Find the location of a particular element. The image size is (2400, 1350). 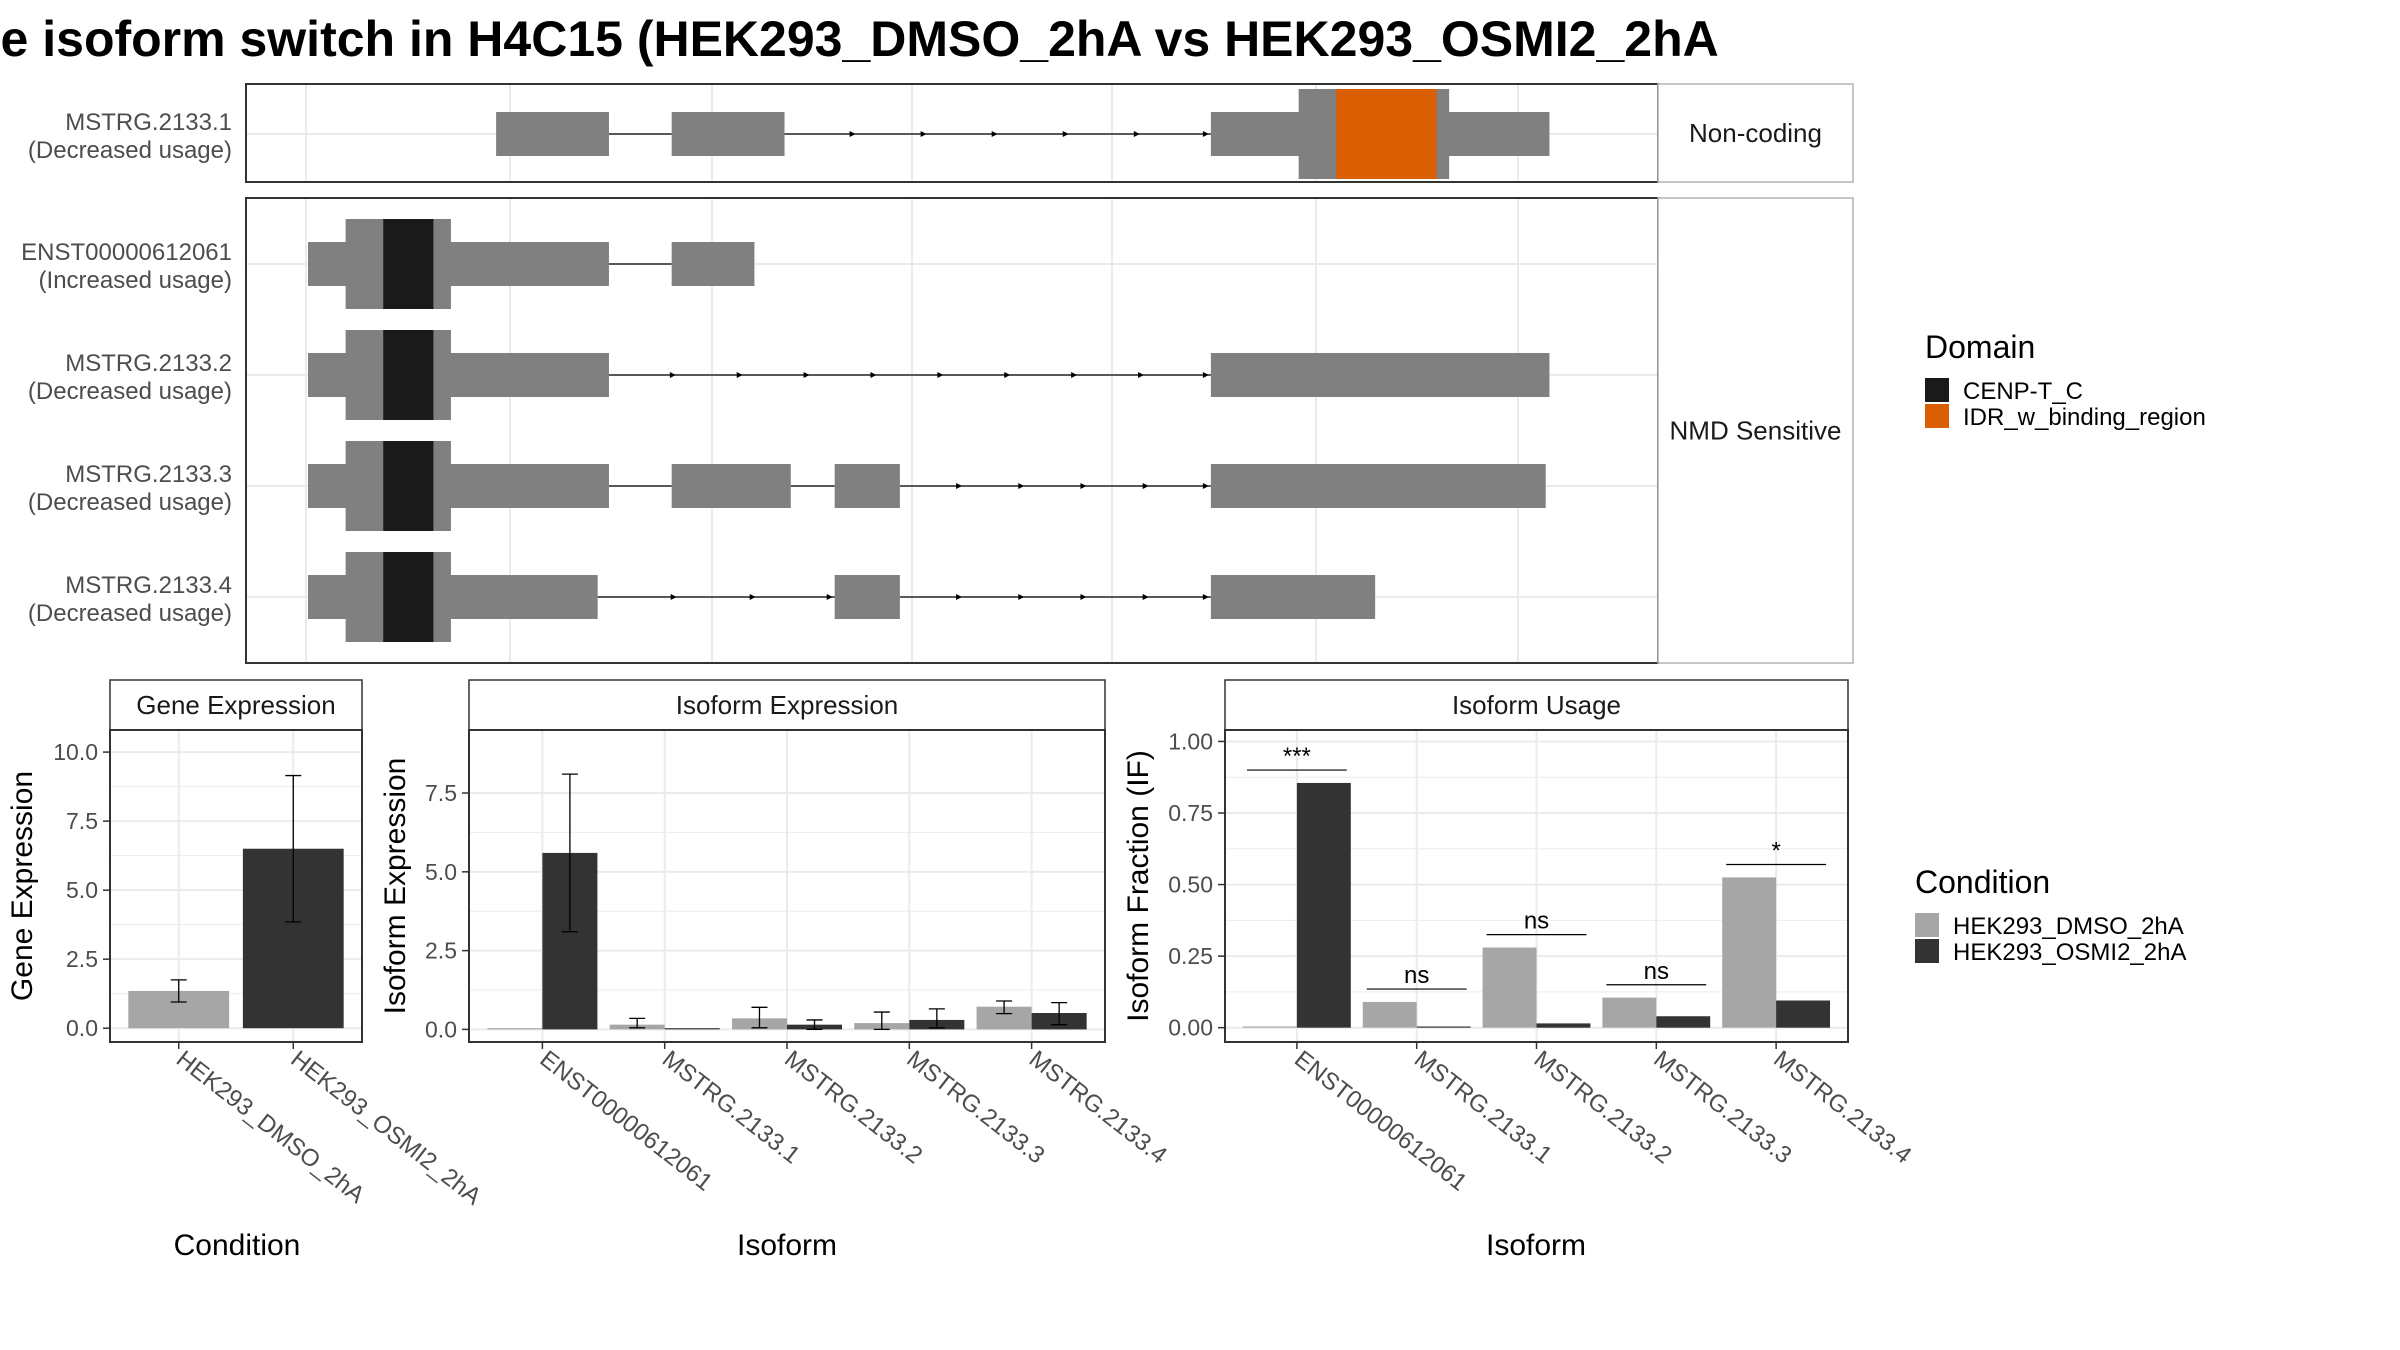

x-tick-label: HEK293_OSMI2_2hA is located at coordinates (386, 1127).